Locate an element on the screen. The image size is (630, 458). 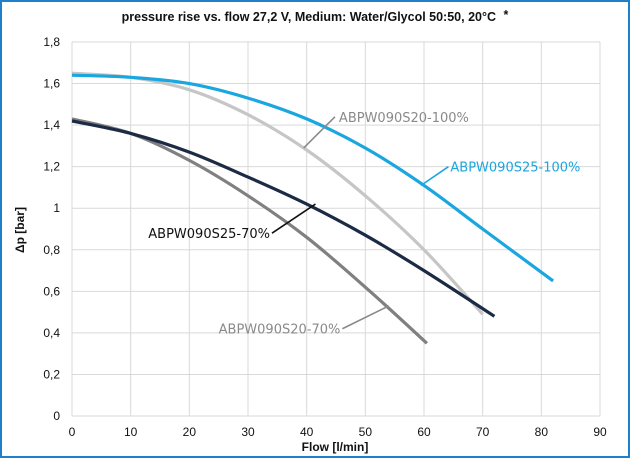
x-tick-label: 50 is located at coordinates (366, 432).